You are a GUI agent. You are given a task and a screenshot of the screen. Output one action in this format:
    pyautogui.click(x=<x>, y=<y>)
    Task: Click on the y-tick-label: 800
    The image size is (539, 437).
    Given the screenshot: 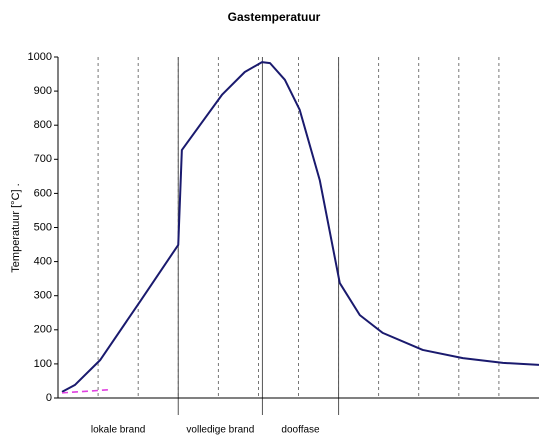 What is the action you would take?
    pyautogui.click(x=43, y=125)
    